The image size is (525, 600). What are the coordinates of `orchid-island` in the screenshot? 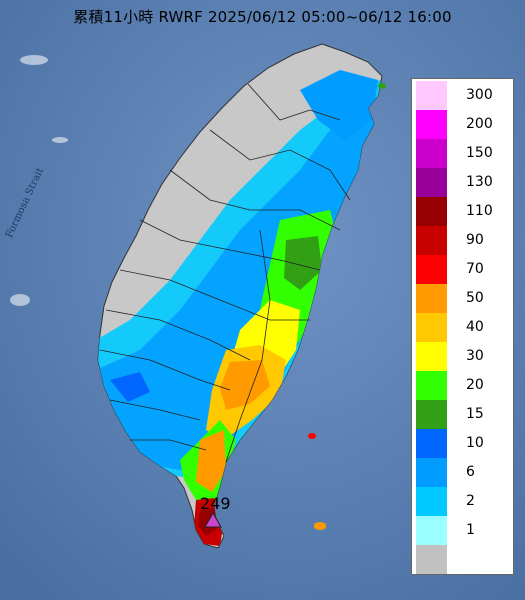 It's located at (320, 526).